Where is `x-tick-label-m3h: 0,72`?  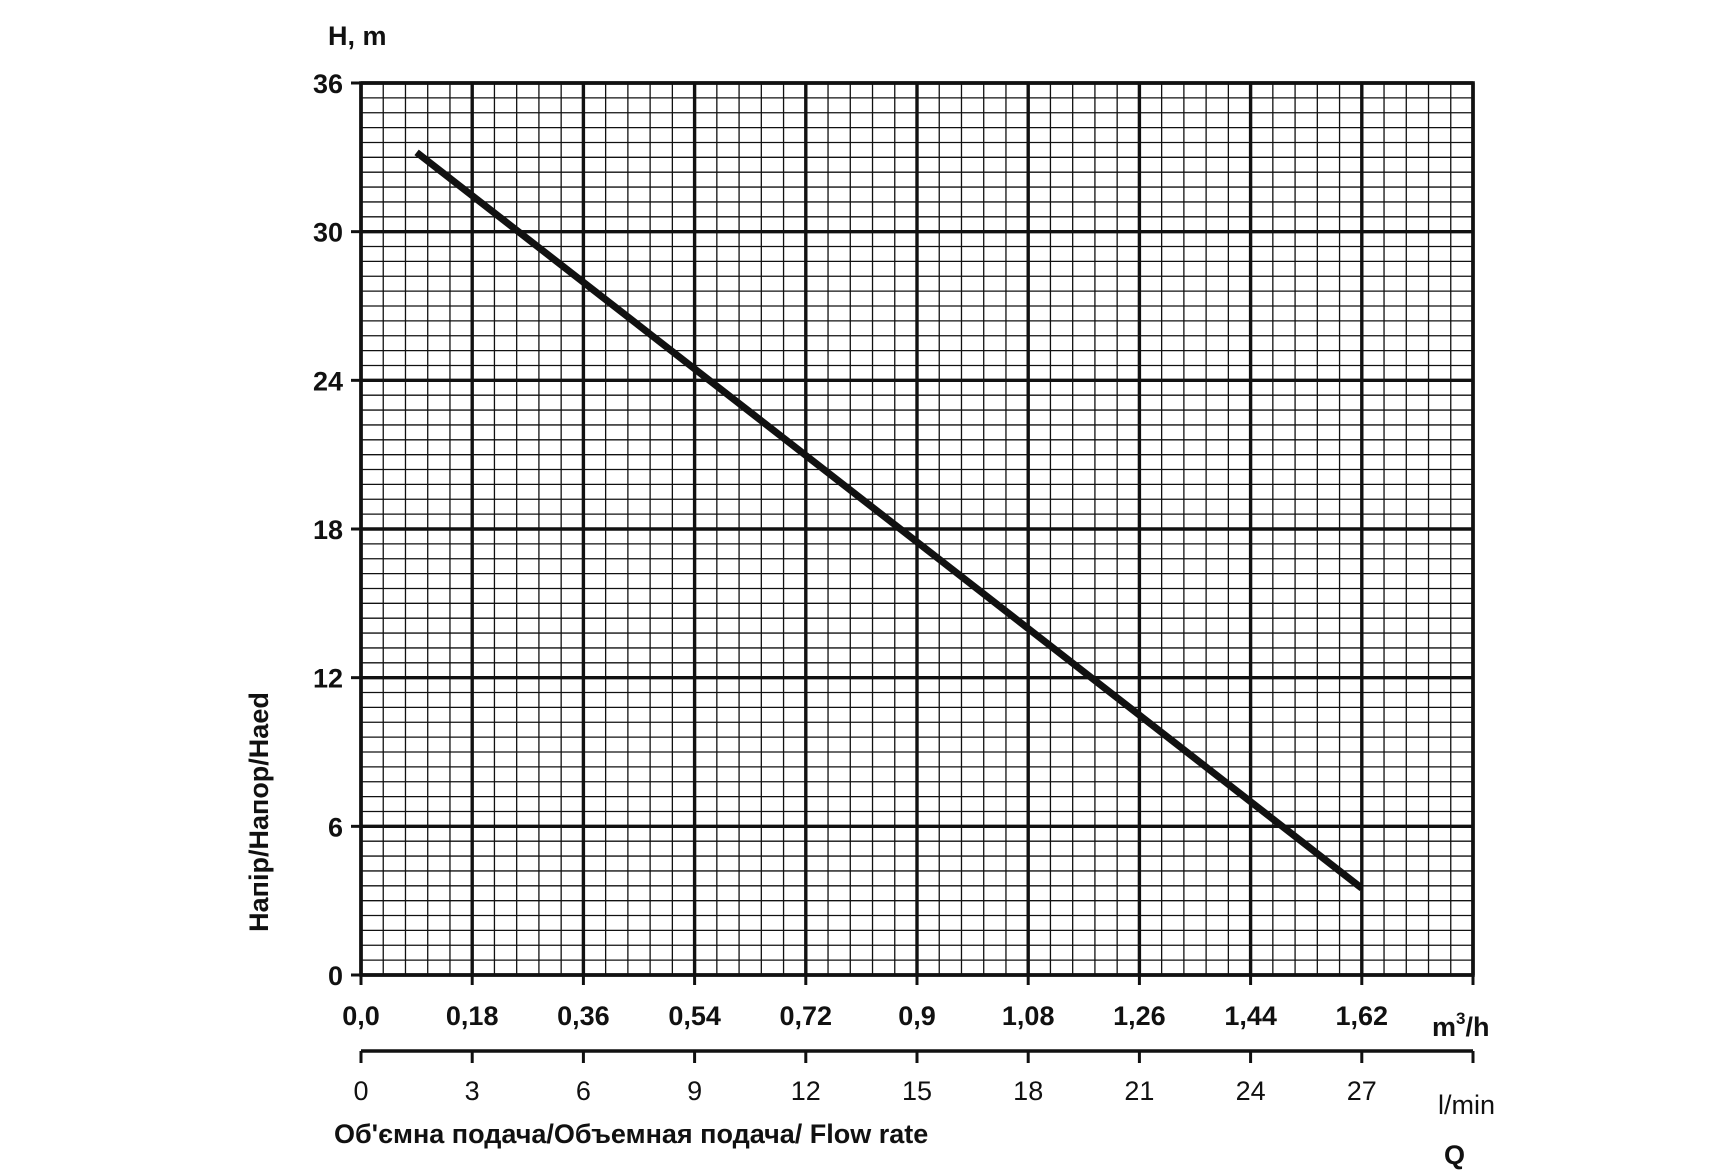 x-tick-label-m3h: 0,72 is located at coordinates (806, 1016).